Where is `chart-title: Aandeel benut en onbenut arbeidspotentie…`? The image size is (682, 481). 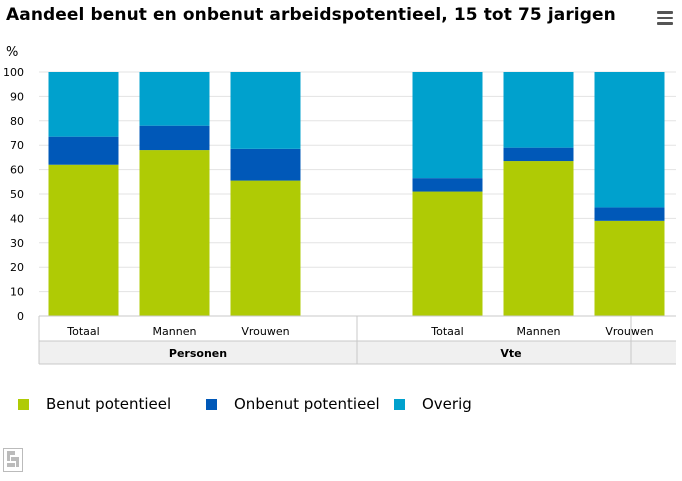 chart-title: Aandeel benut en onbenut arbeidspotentie… is located at coordinates (311, 15).